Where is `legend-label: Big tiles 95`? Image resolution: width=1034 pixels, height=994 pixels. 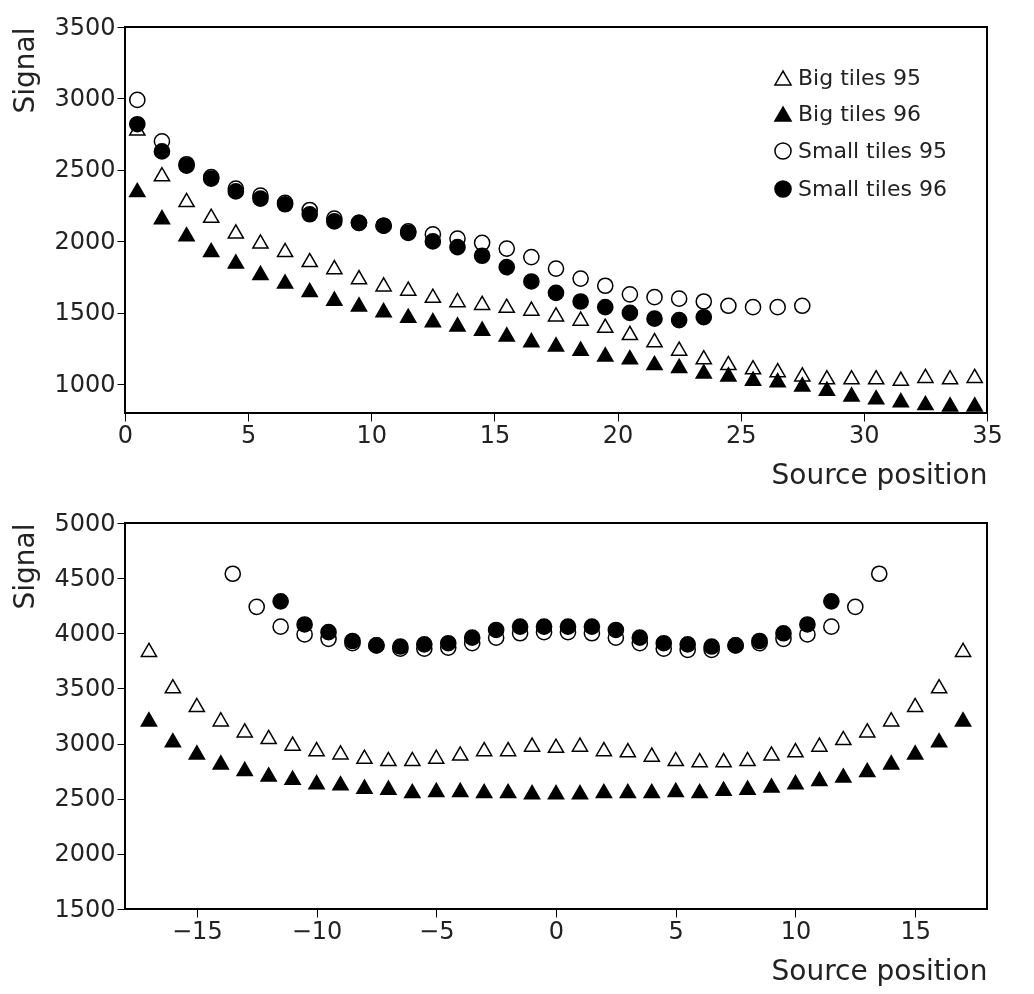
legend-label: Big tiles 95 is located at coordinates (859, 77).